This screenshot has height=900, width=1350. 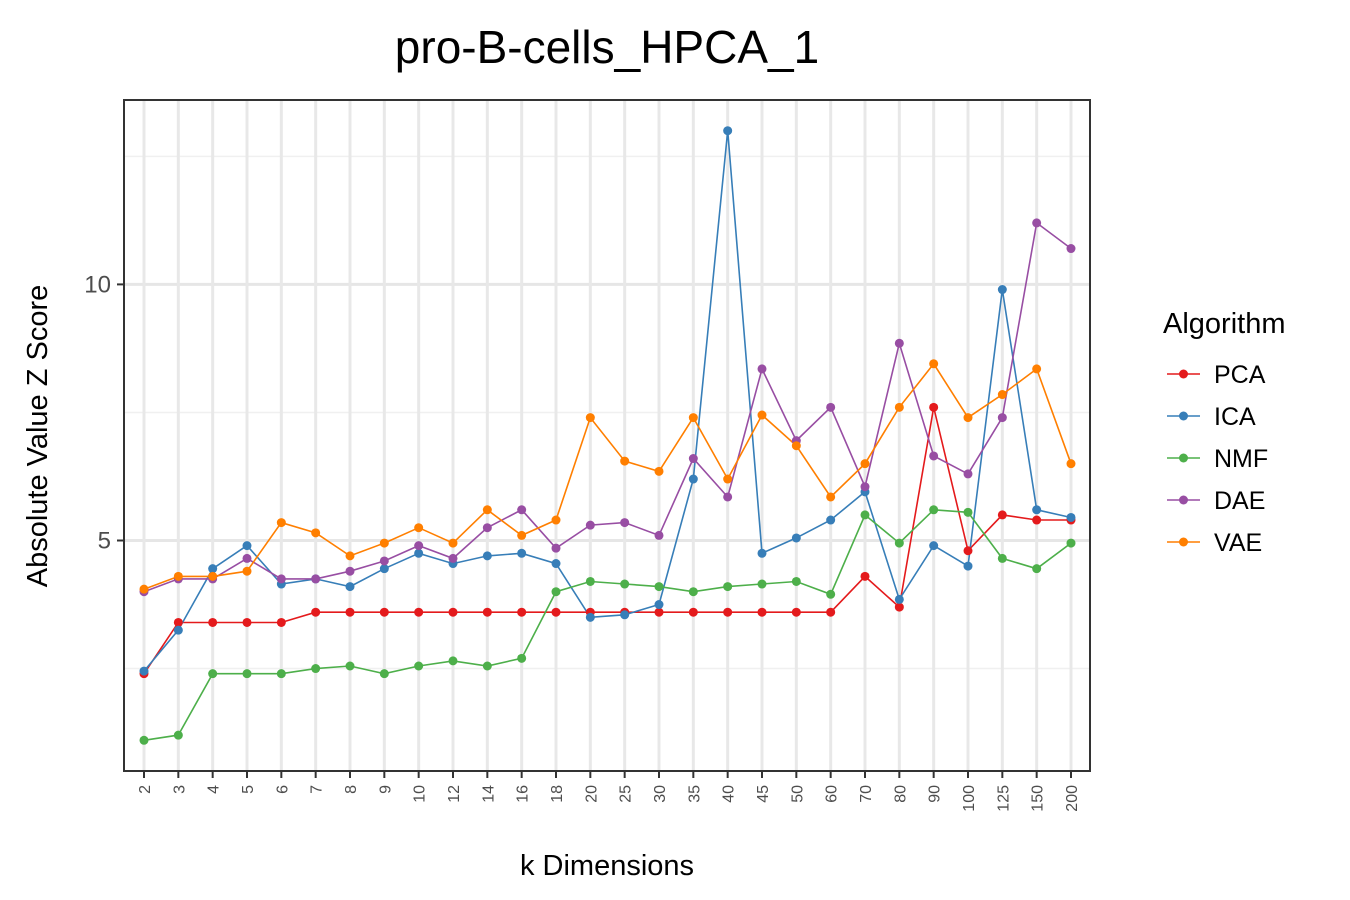 I want to click on legend: Algorithm PCA ICA NMF DAE VAE, so click(x=1224, y=432).